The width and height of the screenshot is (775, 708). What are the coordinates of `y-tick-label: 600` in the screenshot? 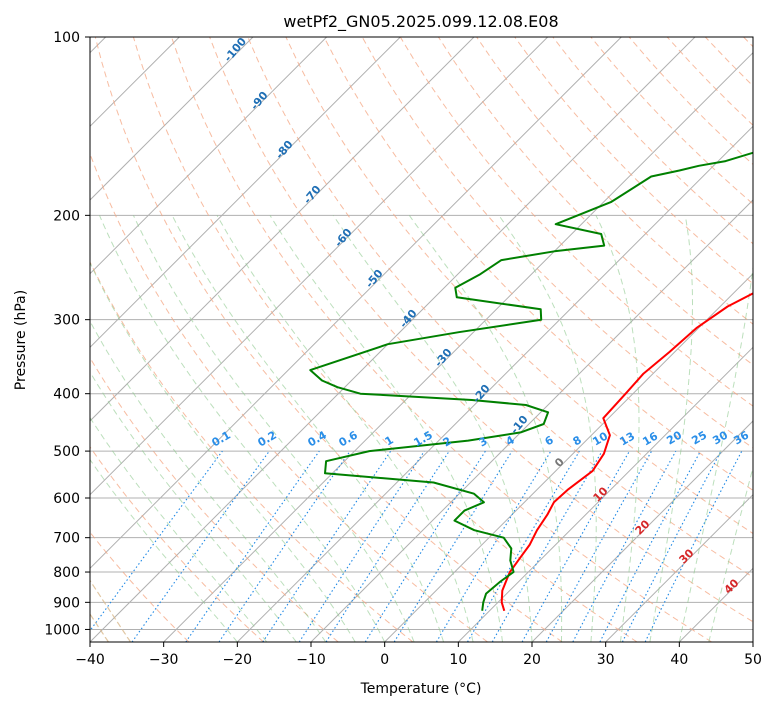 It's located at (66, 499).